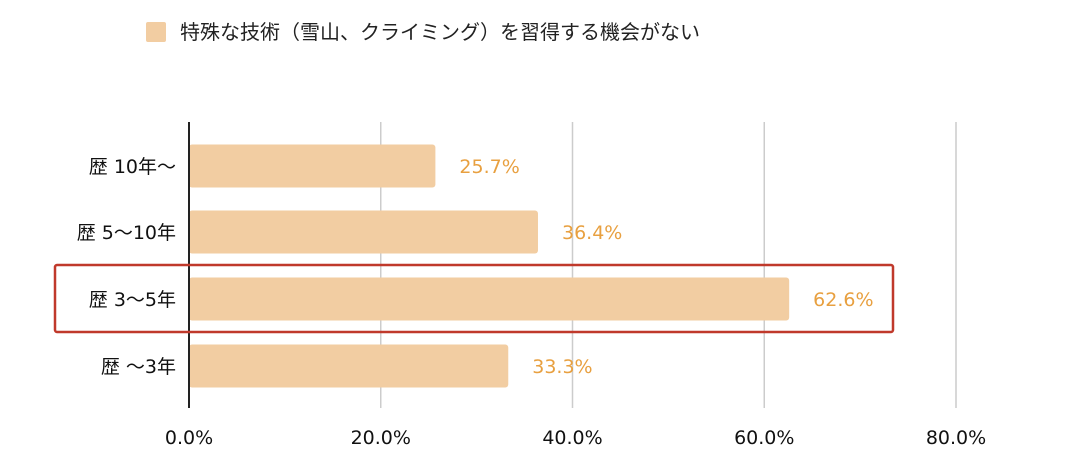  What do you see at coordinates (156, 32) in the screenshot?
I see `legend-swatch` at bounding box center [156, 32].